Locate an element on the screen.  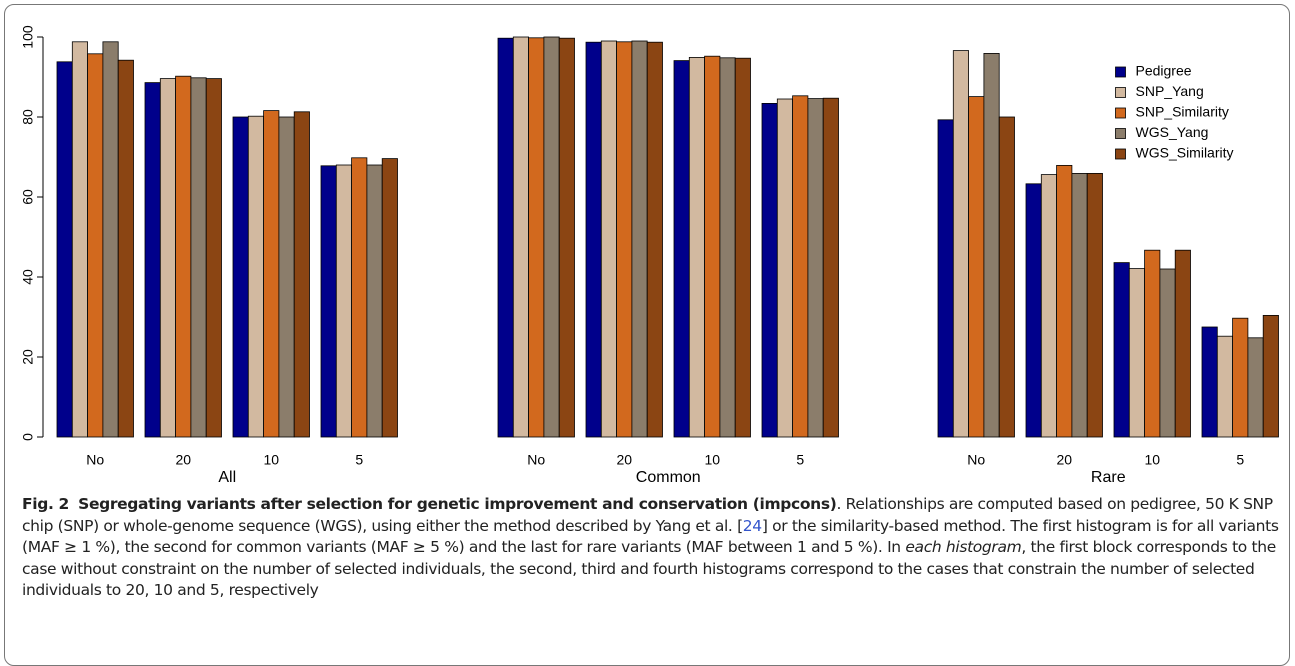
y-tick-label: 60 is located at coordinates (28, 197).